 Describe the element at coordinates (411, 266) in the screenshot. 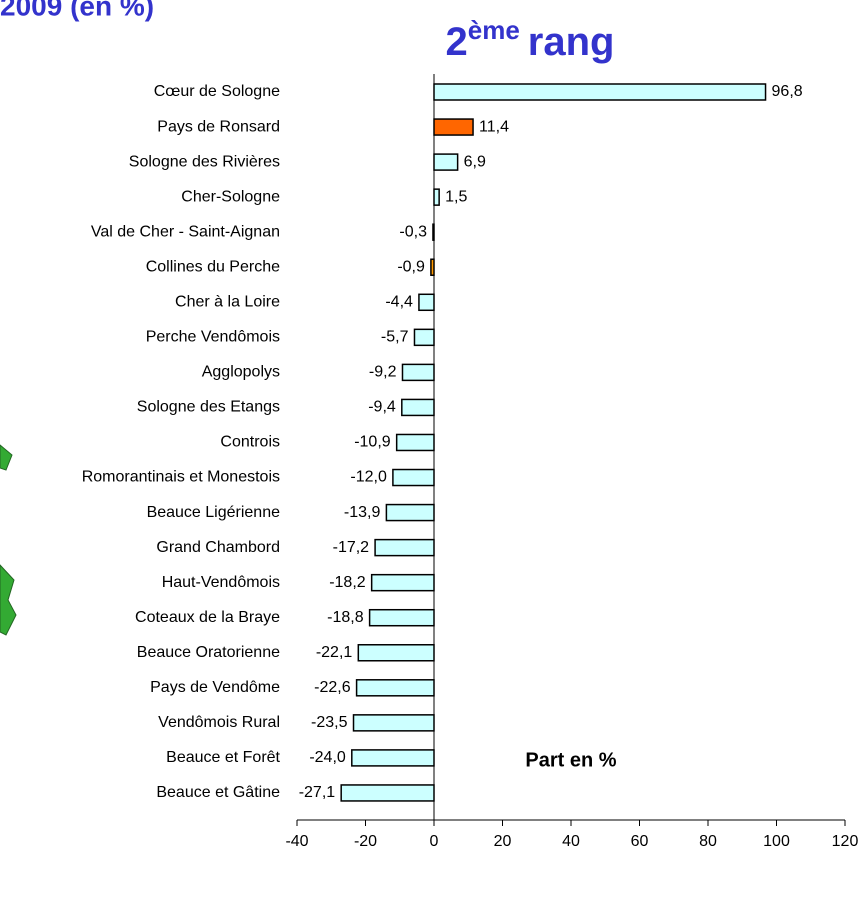

I see `value-label: -0,9` at that location.